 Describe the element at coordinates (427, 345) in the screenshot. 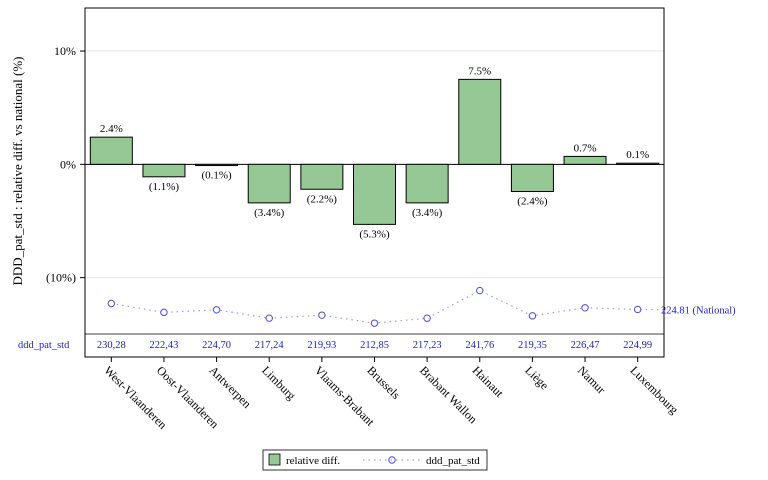

I see `ddd-table-value: 217,23` at that location.